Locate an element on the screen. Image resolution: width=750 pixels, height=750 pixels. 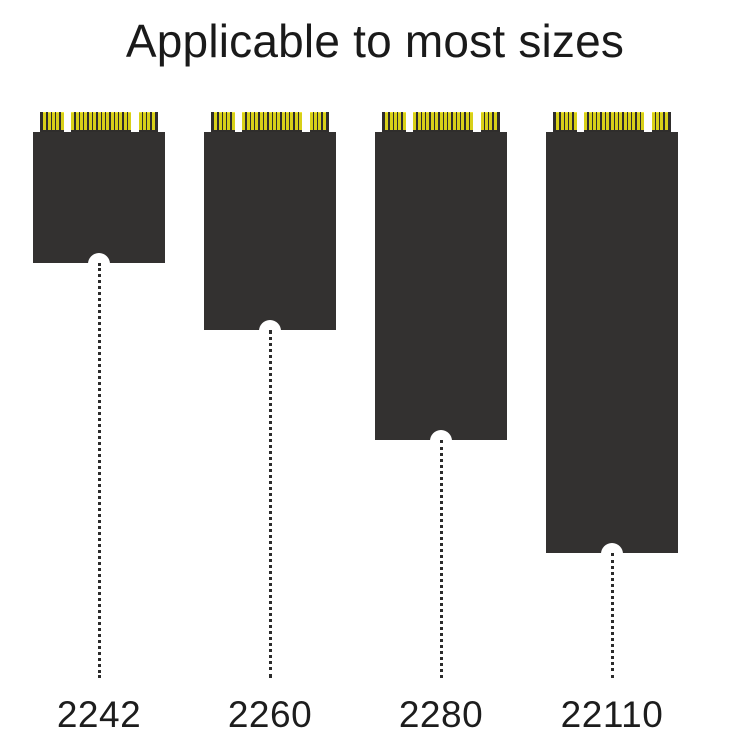
size-label: 2242 is located at coordinates (99, 714).